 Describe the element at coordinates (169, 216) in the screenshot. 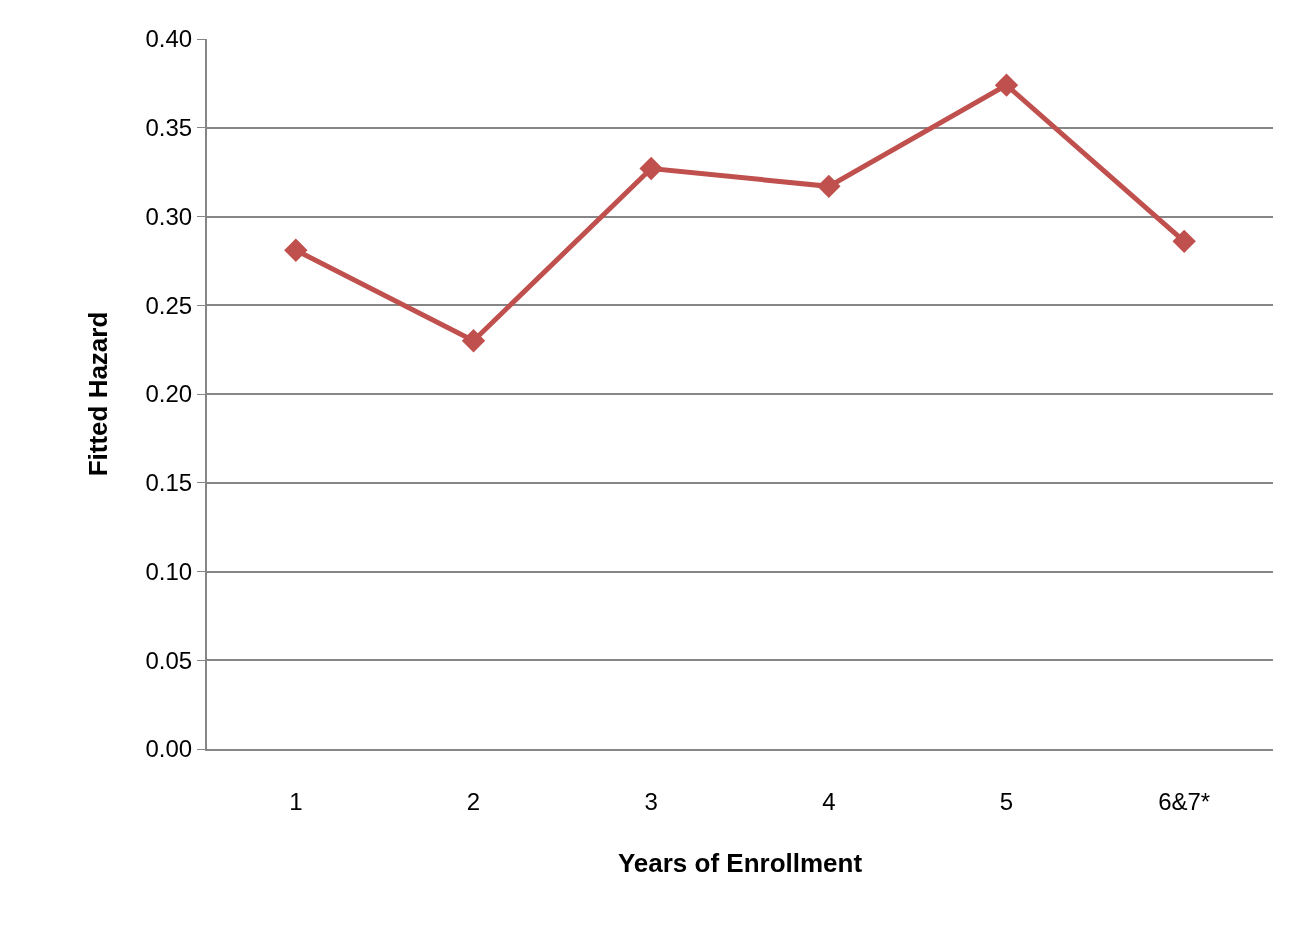

I see `y-tick-label: 0.30` at that location.